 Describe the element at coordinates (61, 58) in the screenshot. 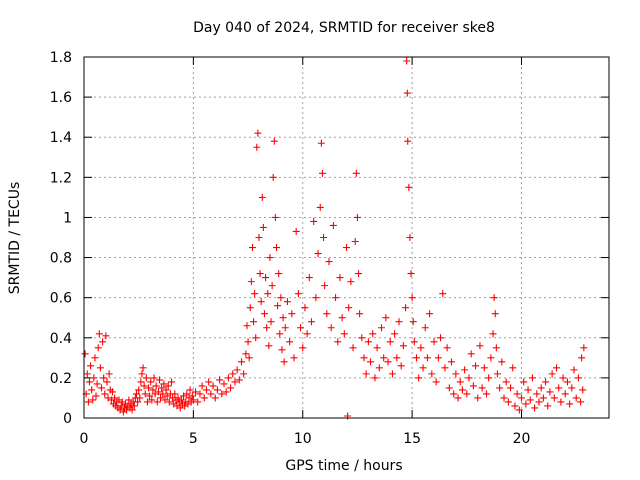

I see `y-tick-label: 1.8` at that location.